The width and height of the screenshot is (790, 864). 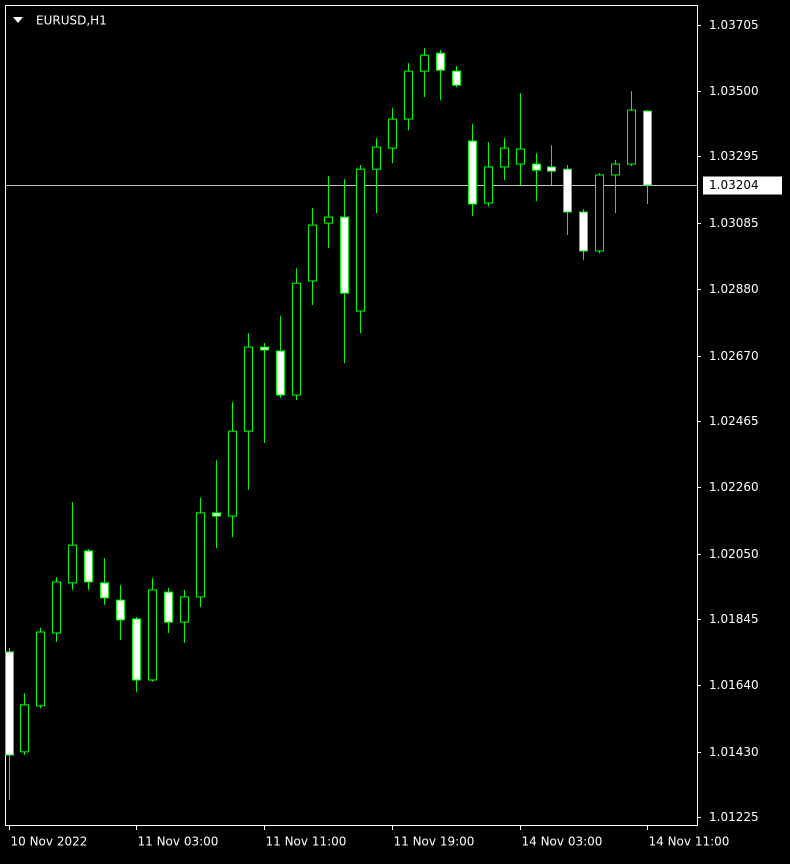 What do you see at coordinates (71, 21) in the screenshot?
I see `chart-title: EURUSD,H1` at bounding box center [71, 21].